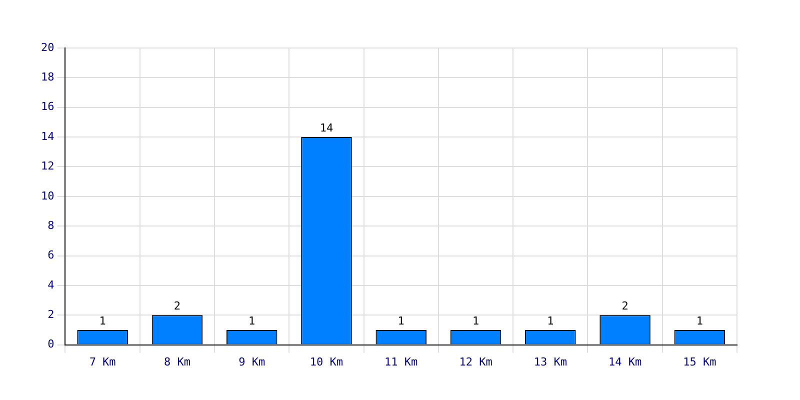  I want to click on y-tick-label: 16, so click(47, 107).